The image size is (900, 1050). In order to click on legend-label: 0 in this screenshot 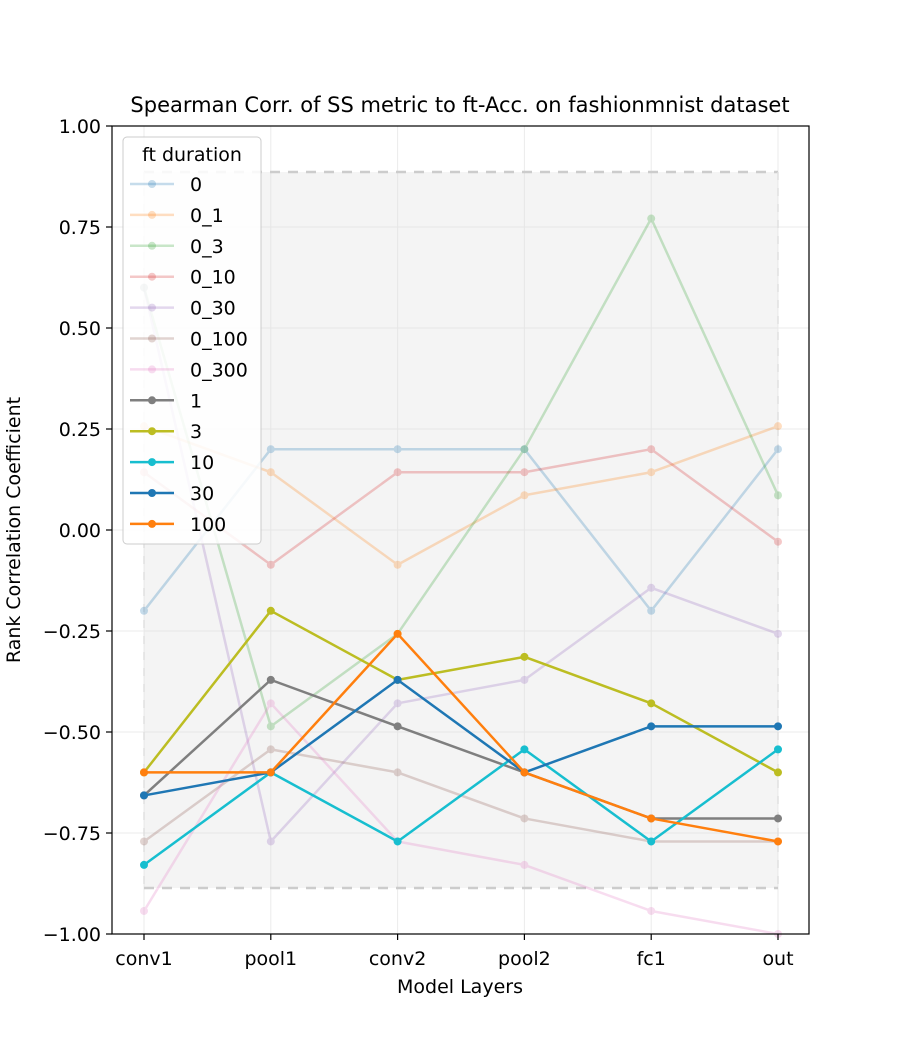, I will do `click(196, 185)`.